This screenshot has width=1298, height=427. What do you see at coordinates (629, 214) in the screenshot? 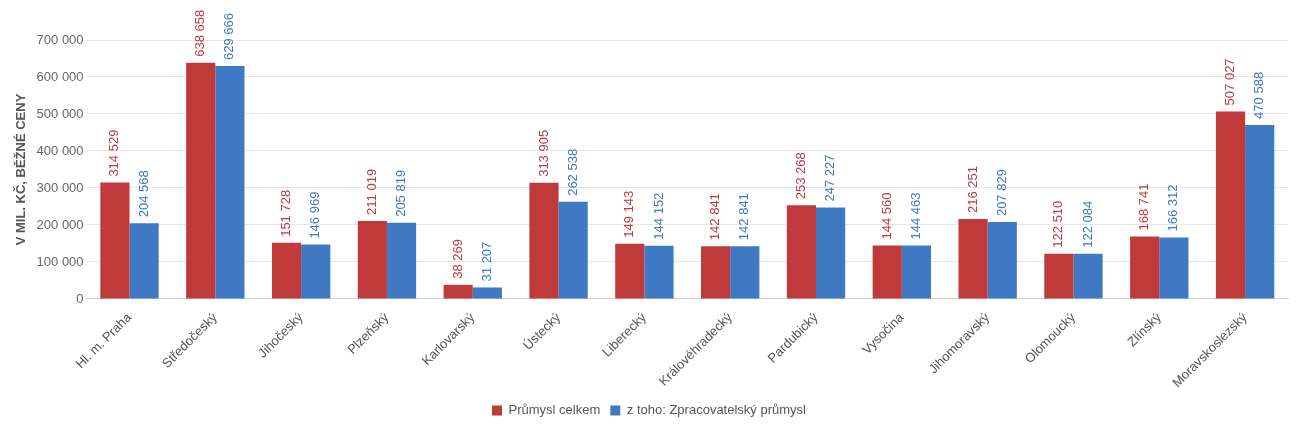
I see `data-label: 149 143` at bounding box center [629, 214].